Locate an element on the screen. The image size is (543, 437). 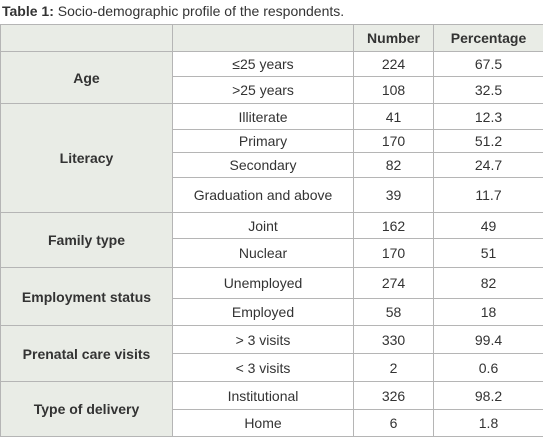
percentage: 98.2 is located at coordinates (488, 395).